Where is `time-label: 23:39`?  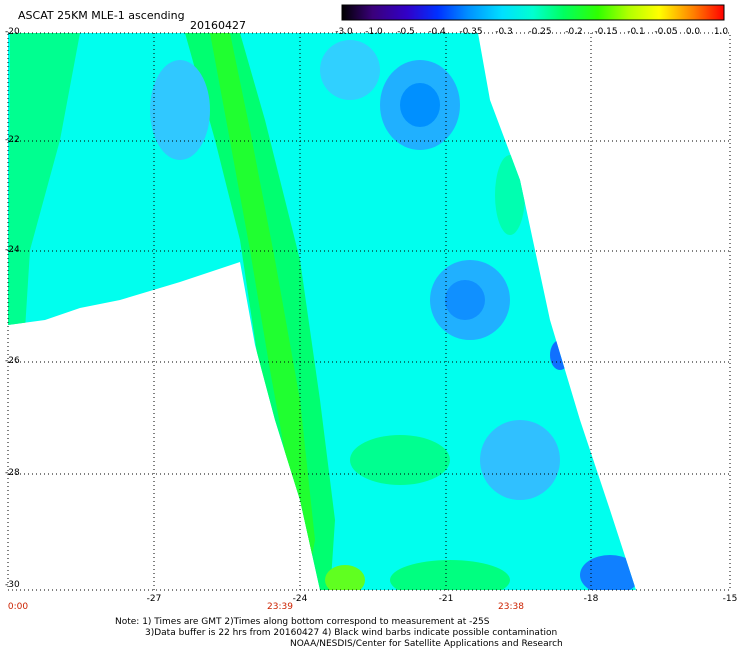
time-label: 23:39 is located at coordinates (280, 607).